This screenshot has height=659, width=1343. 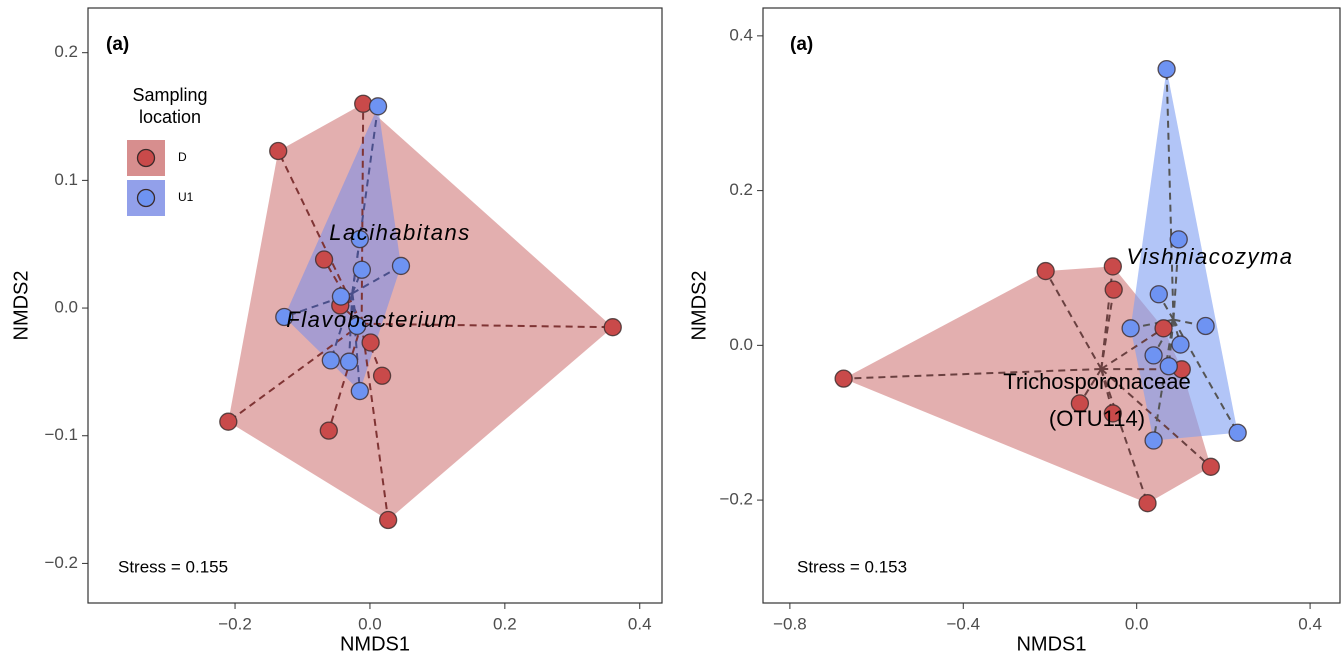 What do you see at coordinates (1097, 418) in the screenshot?
I see `annotation: (OTU114)` at bounding box center [1097, 418].